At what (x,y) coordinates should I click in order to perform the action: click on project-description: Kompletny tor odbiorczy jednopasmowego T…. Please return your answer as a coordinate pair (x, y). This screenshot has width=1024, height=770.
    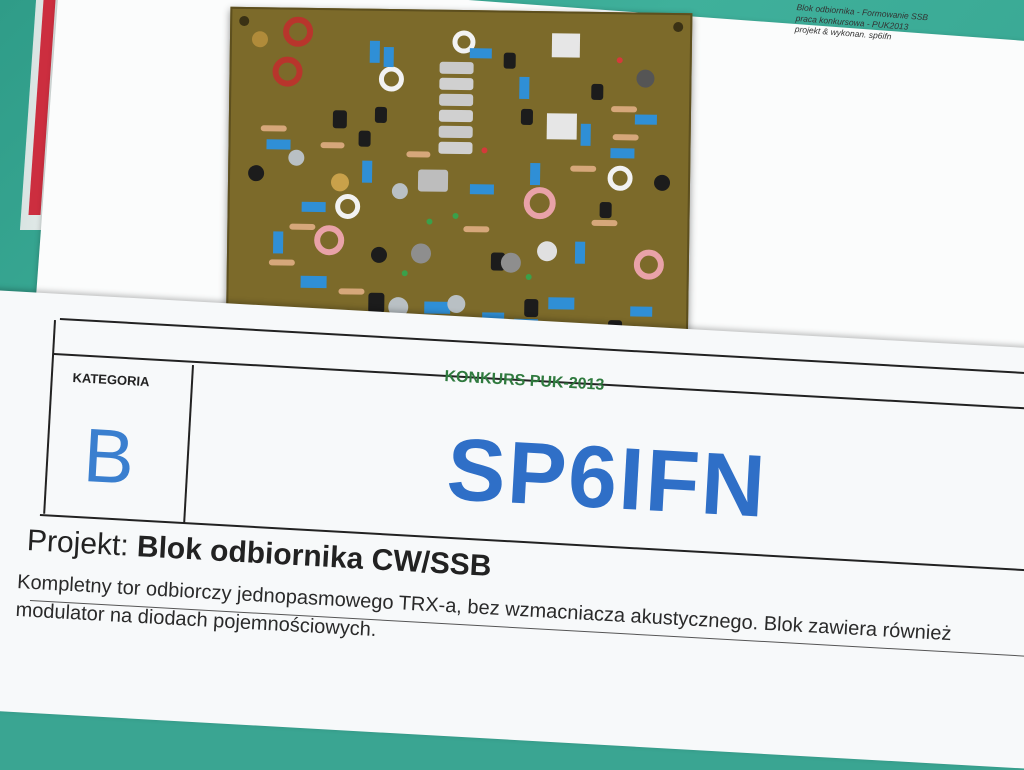
    Looking at the image, I should click on (483, 608).